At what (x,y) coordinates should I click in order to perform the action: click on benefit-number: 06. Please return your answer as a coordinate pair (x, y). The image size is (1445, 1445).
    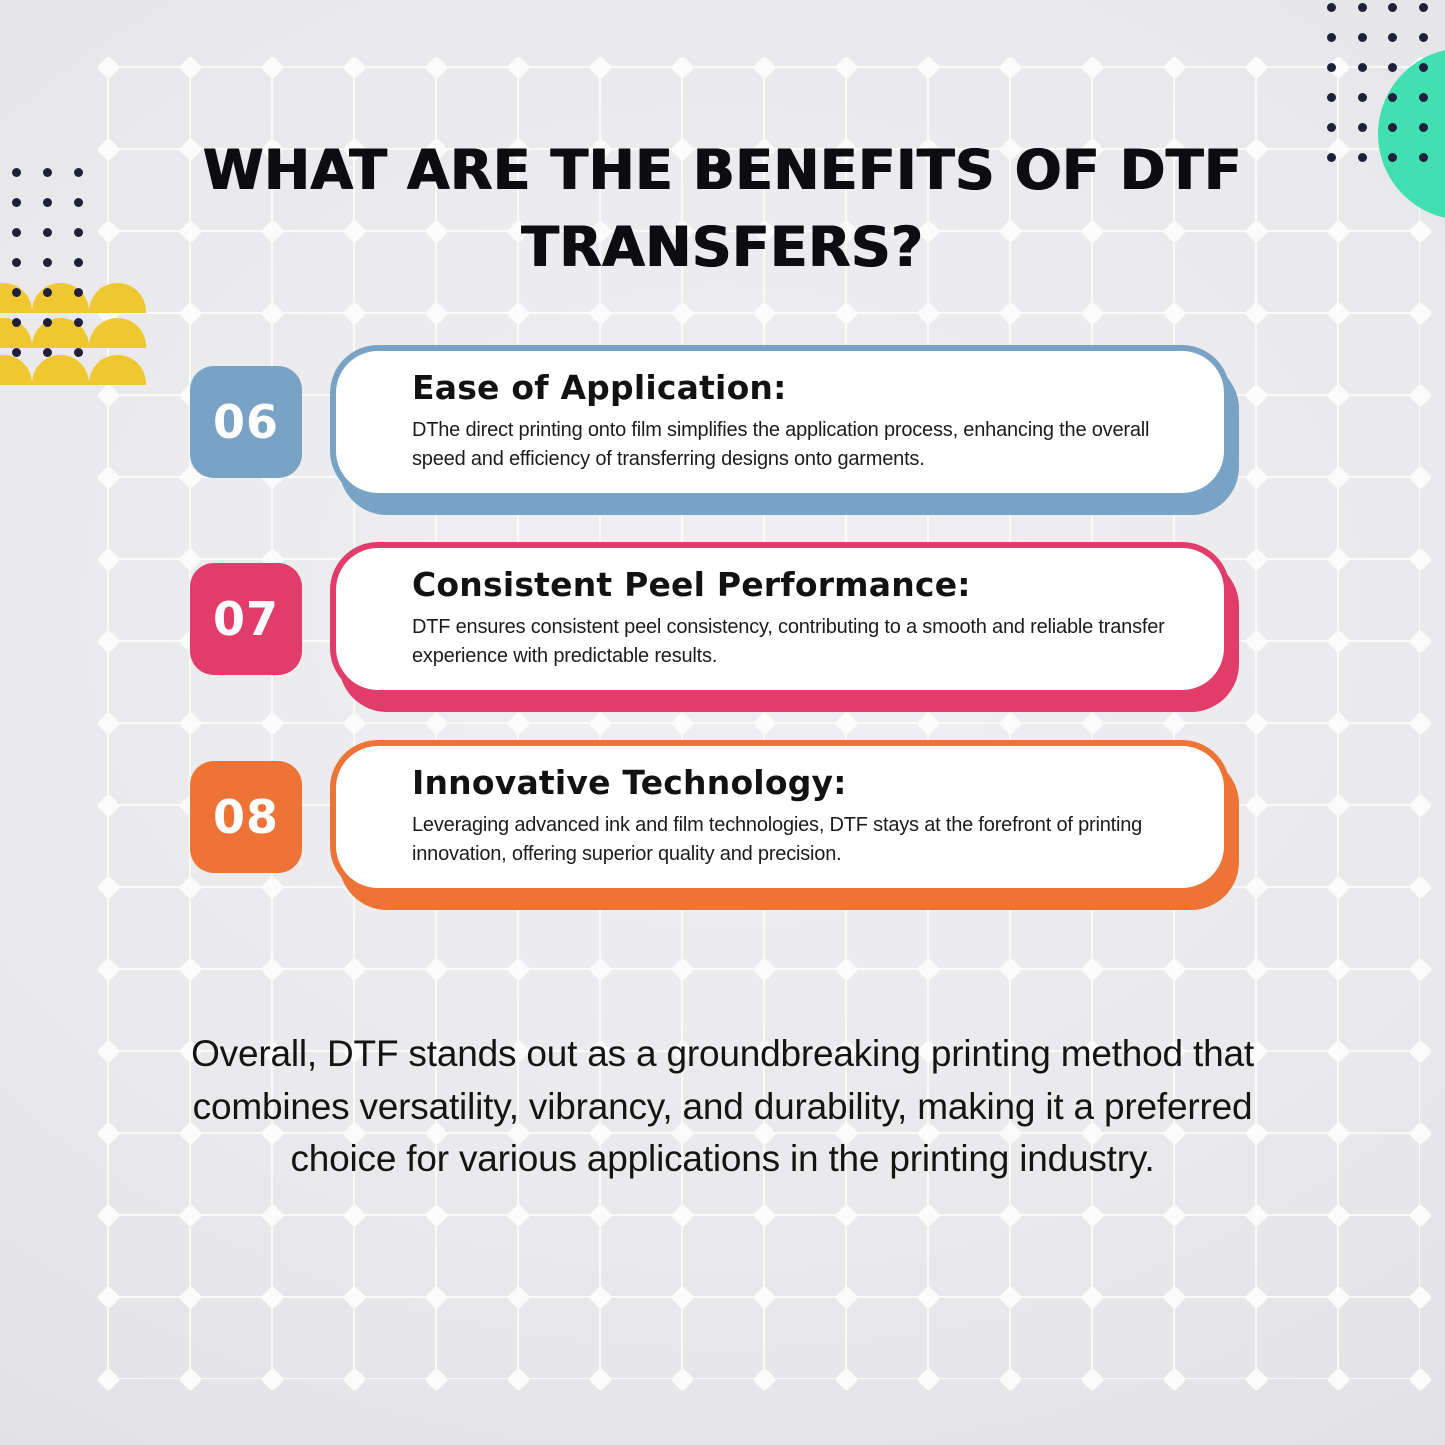
    Looking at the image, I should click on (245, 421).